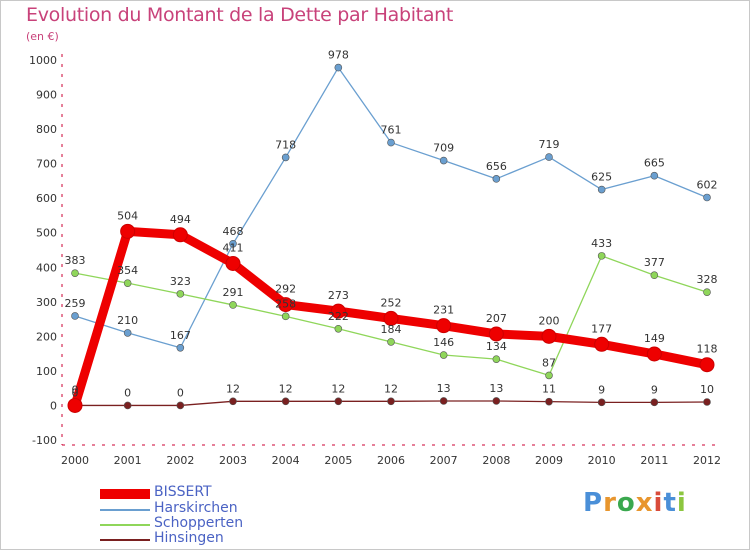 Image resolution: width=750 pixels, height=550 pixels. What do you see at coordinates (602, 460) in the screenshot?
I see `x-tick-label: 2010` at bounding box center [602, 460].